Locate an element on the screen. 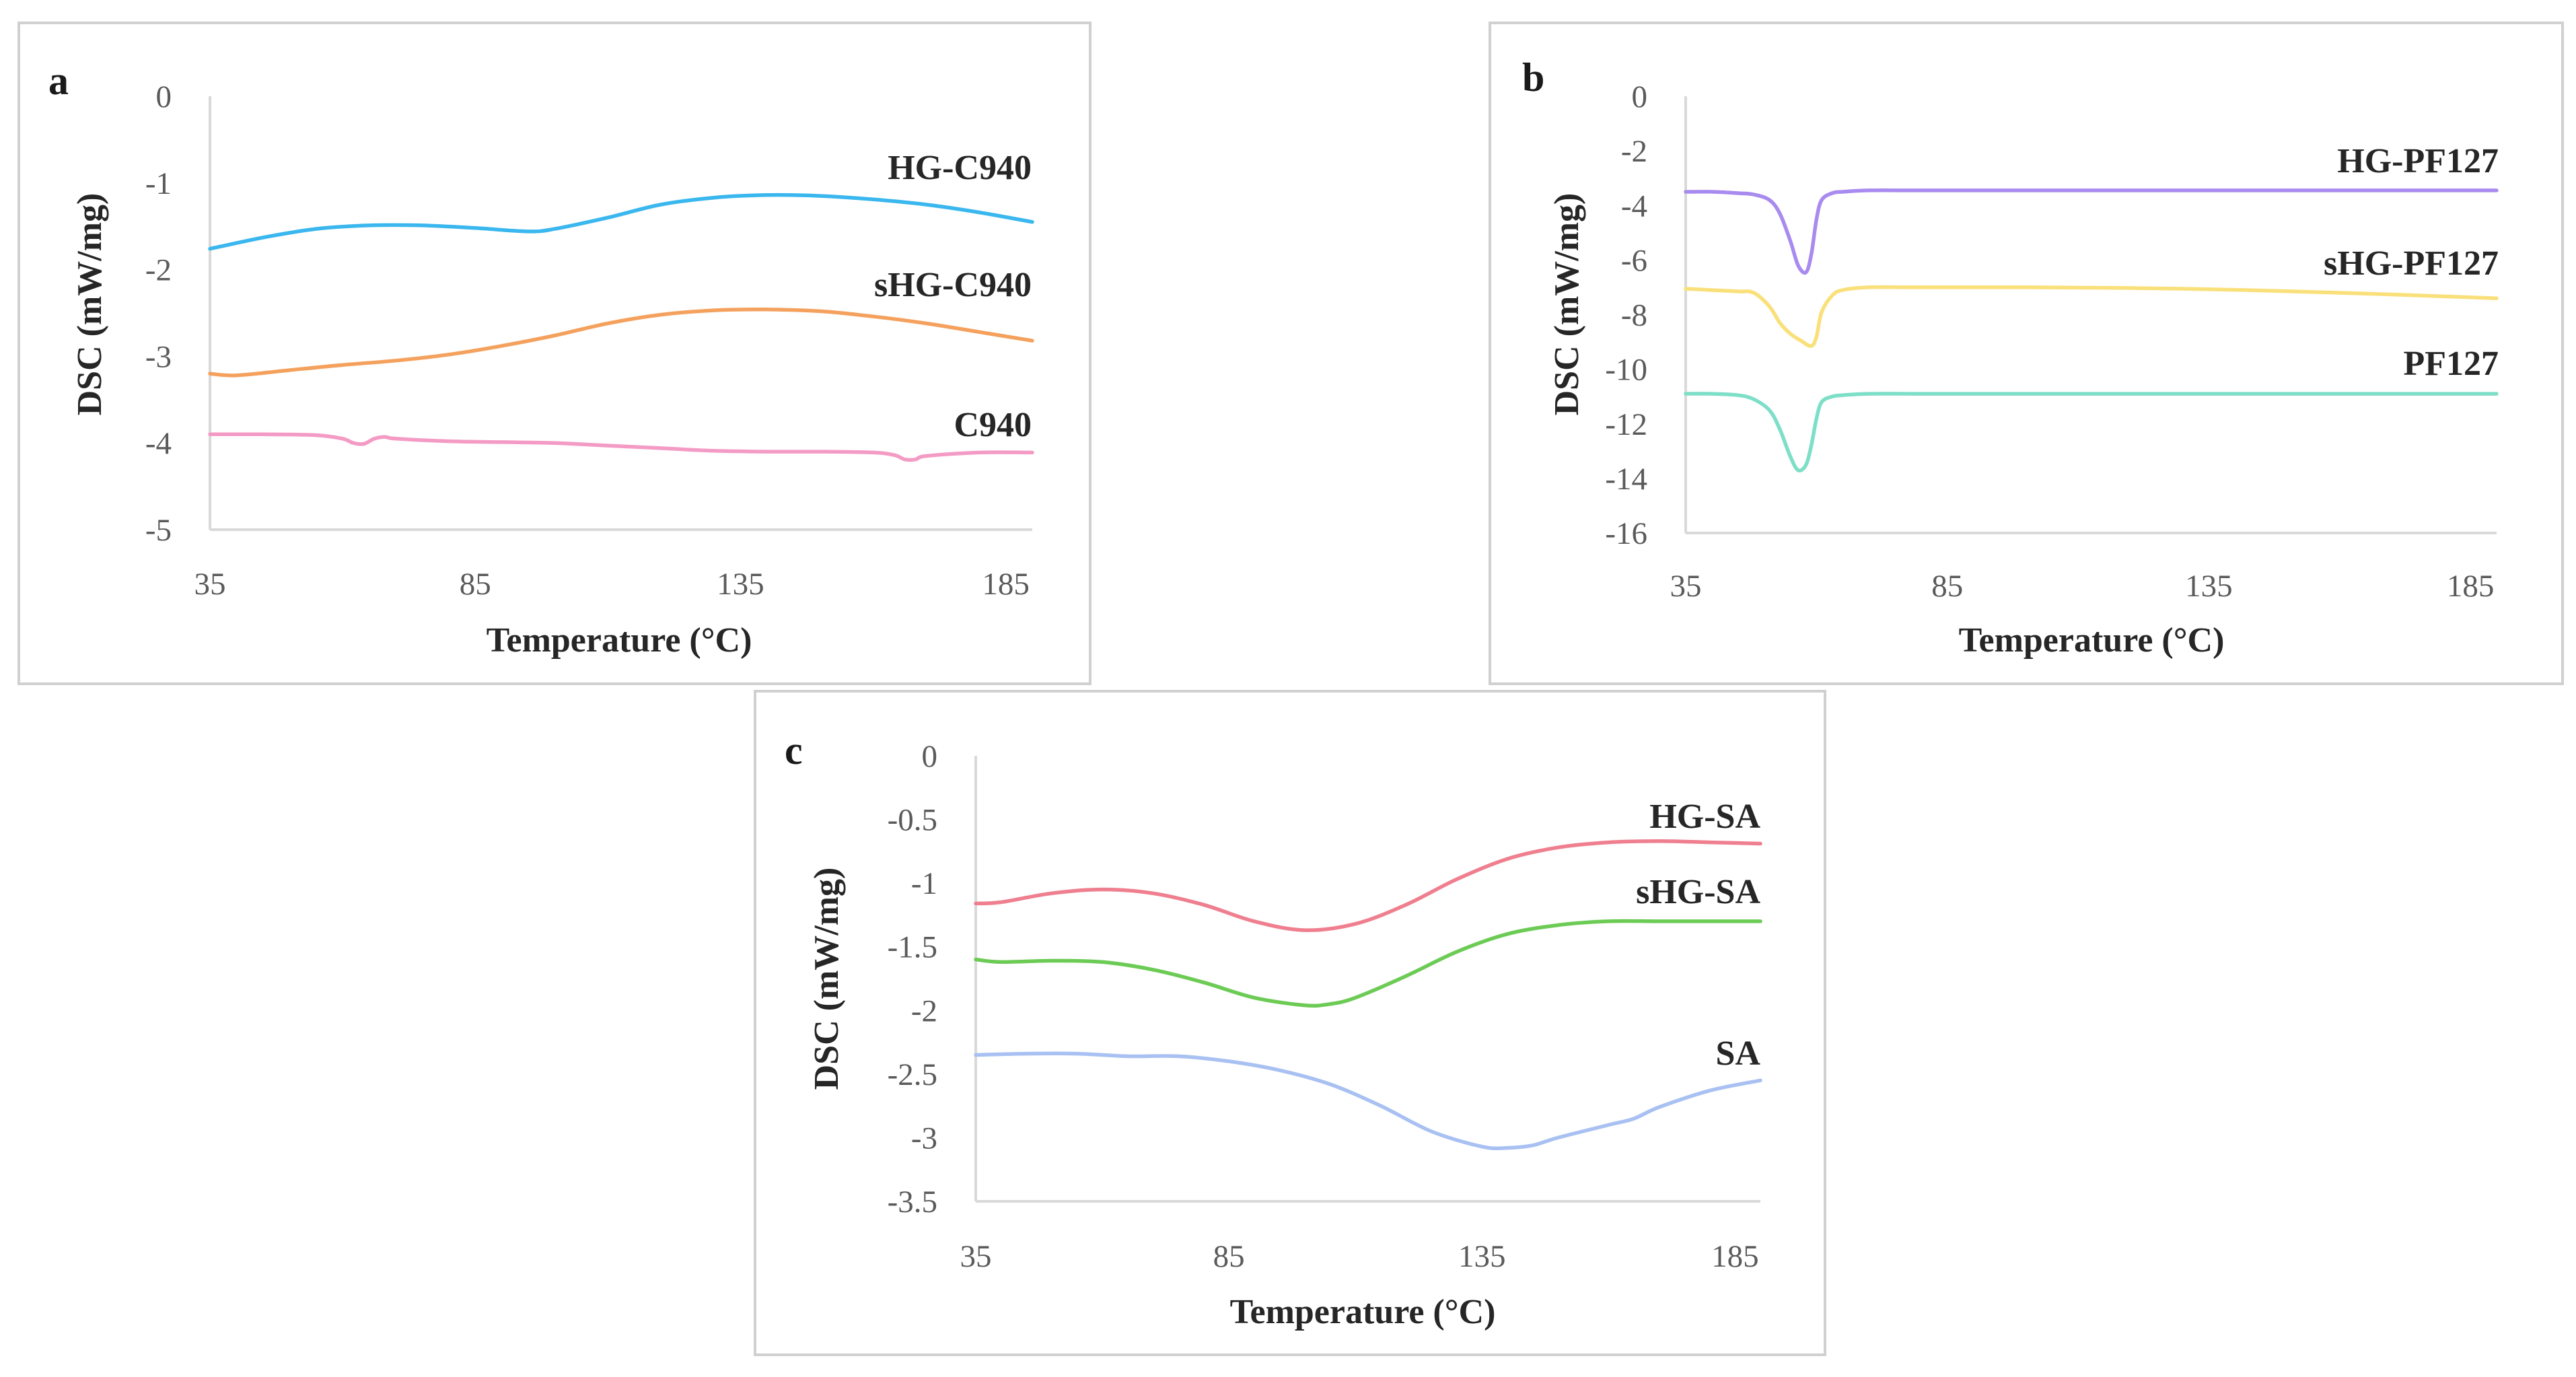  panel-a-series-label-shg-c940: sHG-C940 is located at coordinates (953, 285).